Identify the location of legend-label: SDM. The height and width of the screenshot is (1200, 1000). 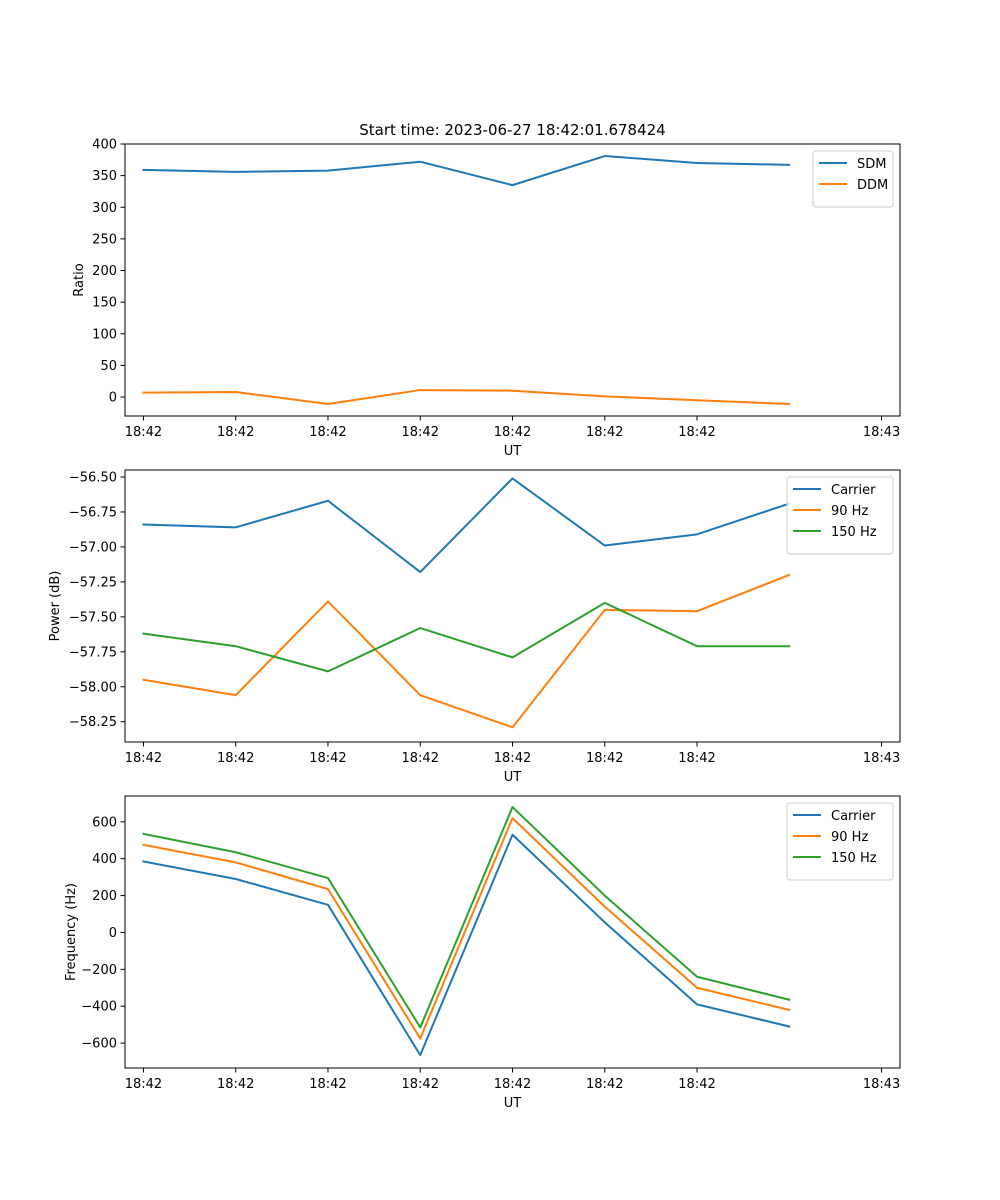
(871, 164).